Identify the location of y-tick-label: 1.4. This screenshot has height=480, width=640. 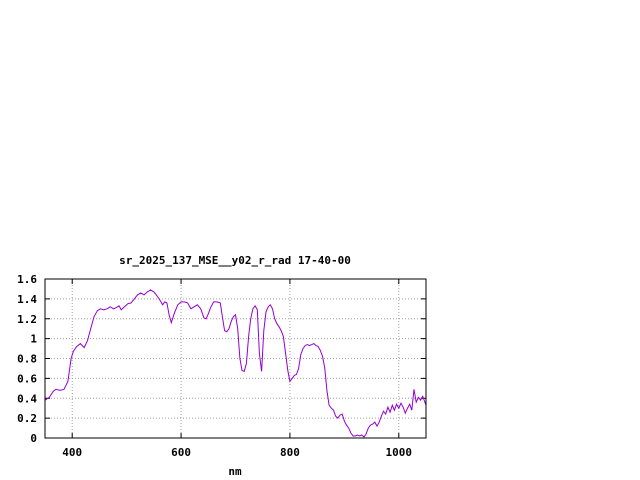
(27, 299).